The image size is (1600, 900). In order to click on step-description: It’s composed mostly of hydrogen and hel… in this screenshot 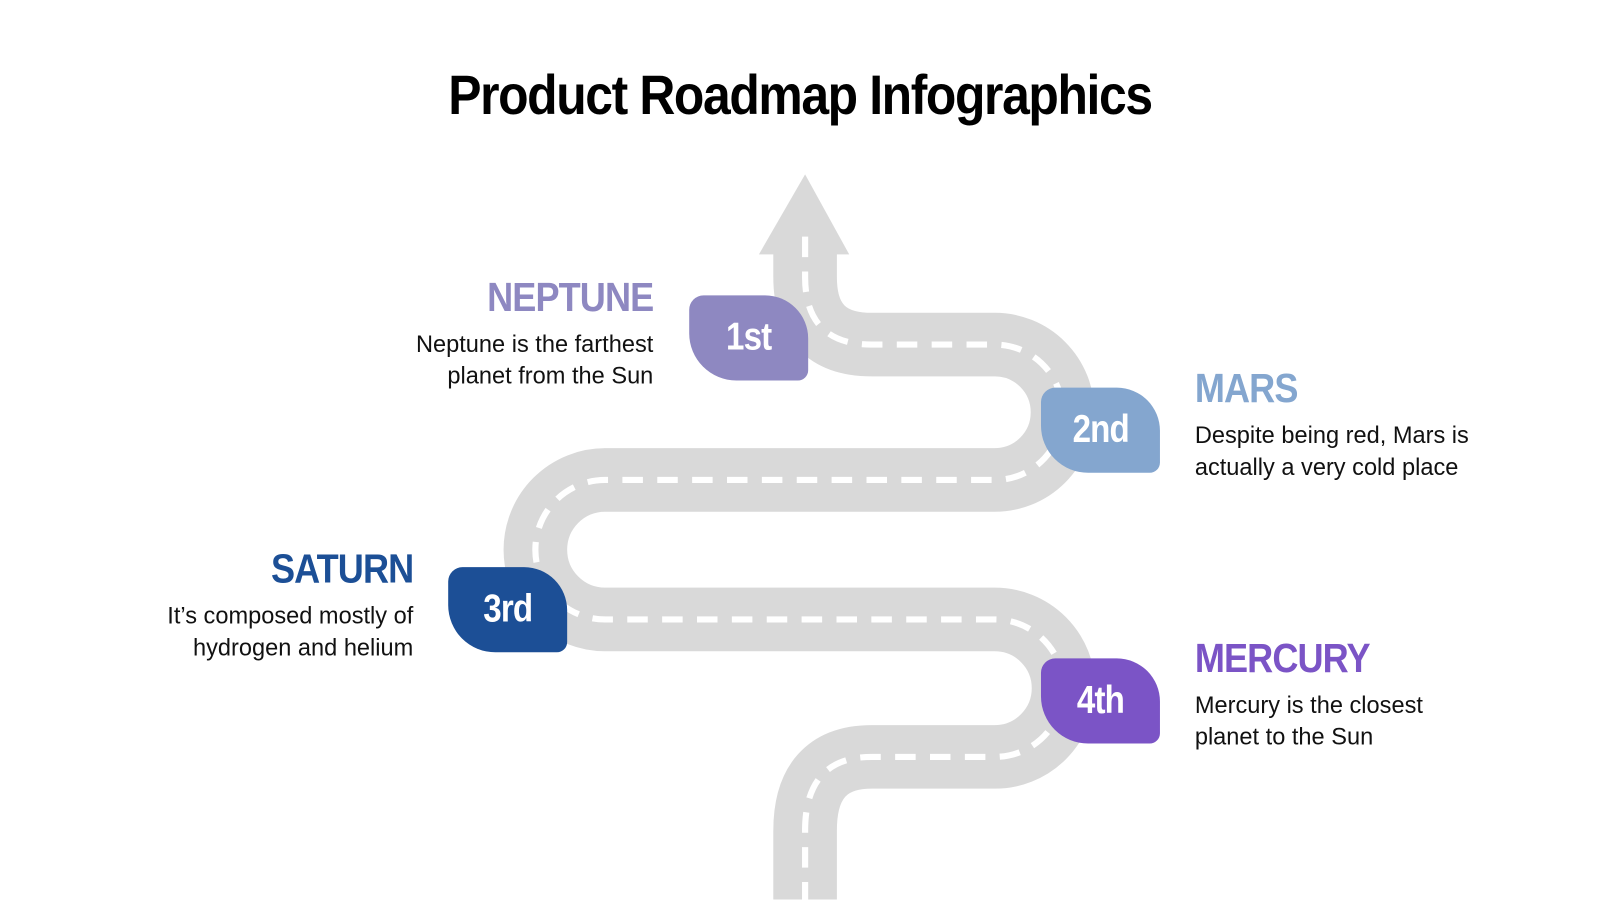, I will do `click(290, 631)`.